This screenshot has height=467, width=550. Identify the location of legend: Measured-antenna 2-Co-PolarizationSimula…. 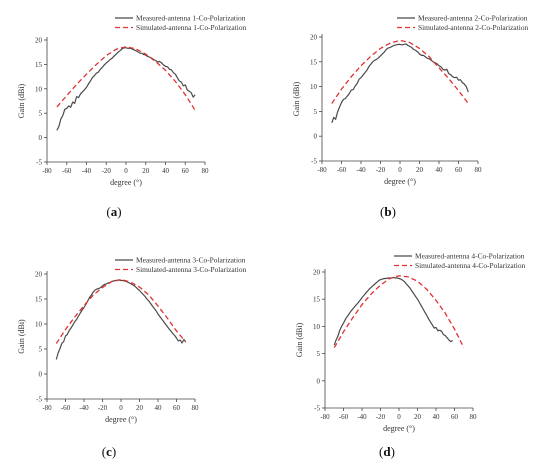
(463, 23).